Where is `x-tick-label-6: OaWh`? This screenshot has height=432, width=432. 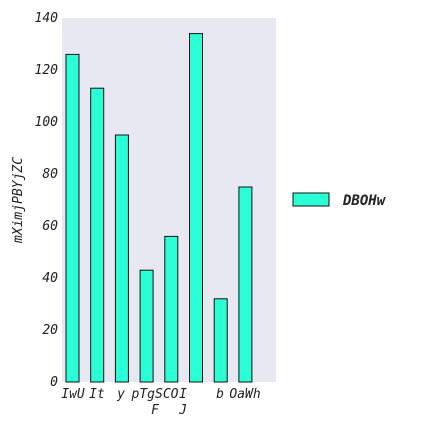
x-tick-label-6: OaWh is located at coordinates (244, 394).